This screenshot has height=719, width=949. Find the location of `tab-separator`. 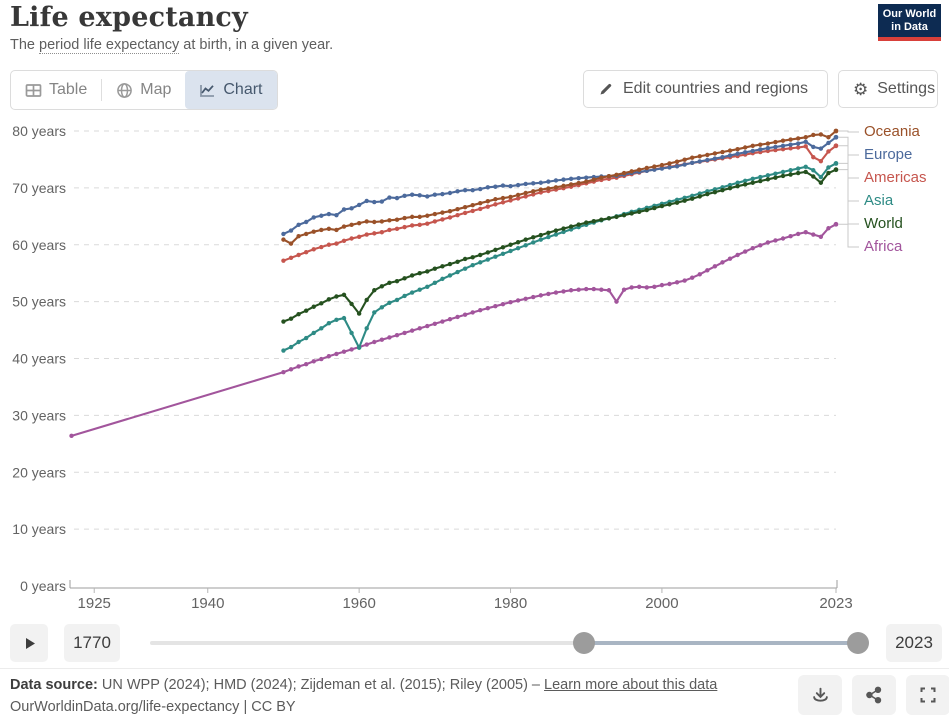

tab-separator is located at coordinates (102, 90).